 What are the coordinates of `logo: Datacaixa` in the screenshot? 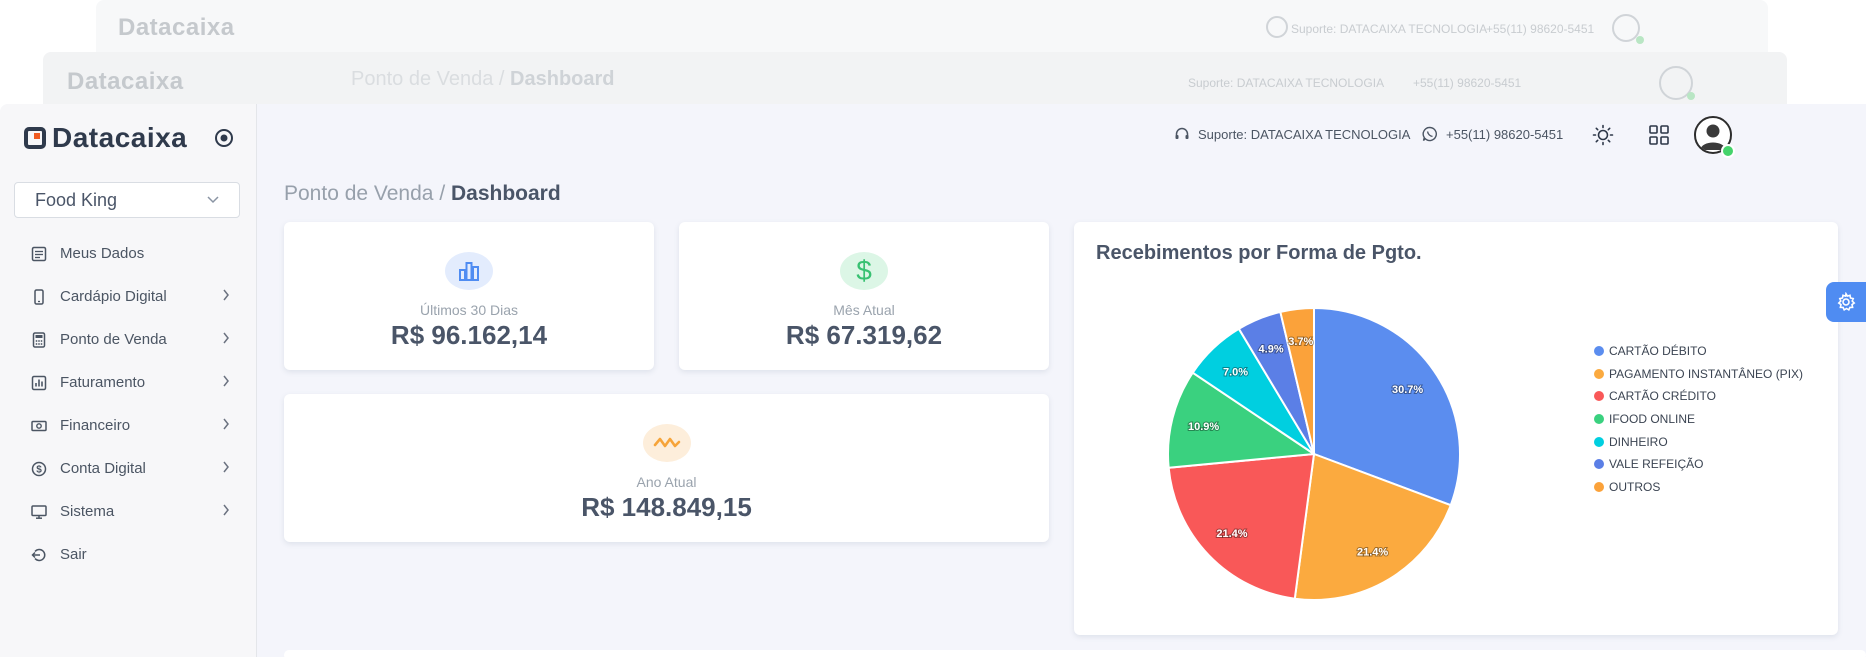 It's located at (105, 138).